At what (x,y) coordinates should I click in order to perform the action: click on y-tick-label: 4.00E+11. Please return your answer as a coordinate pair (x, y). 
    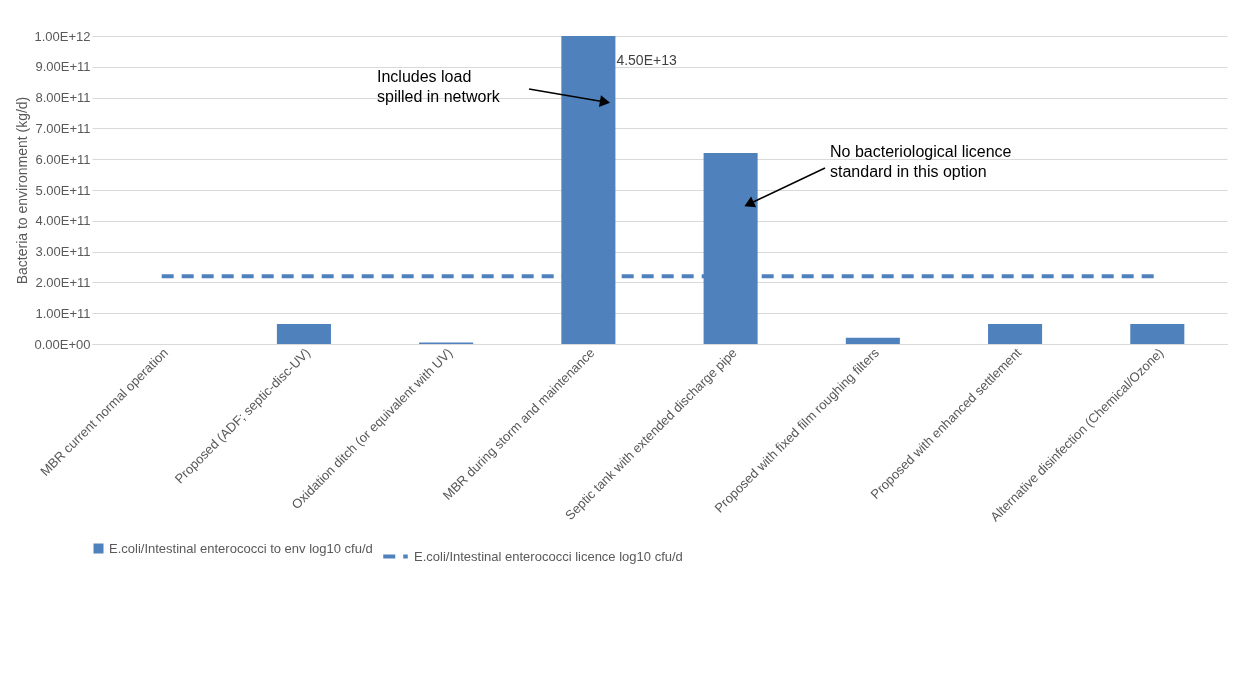
    Looking at the image, I should click on (63, 221).